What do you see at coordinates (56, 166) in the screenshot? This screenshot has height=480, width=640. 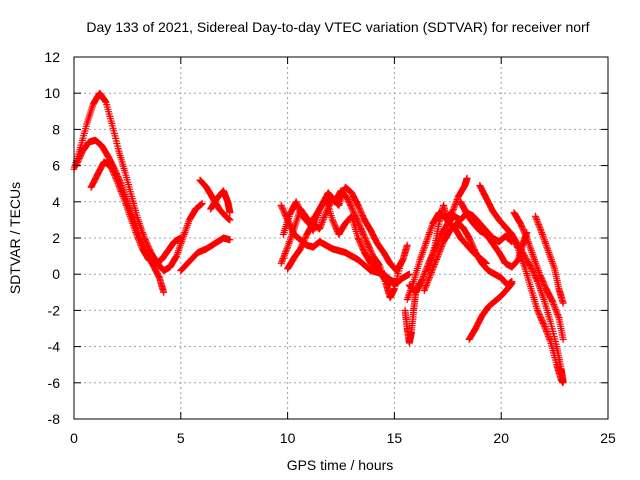 I see `y-tick-label: 6` at bounding box center [56, 166].